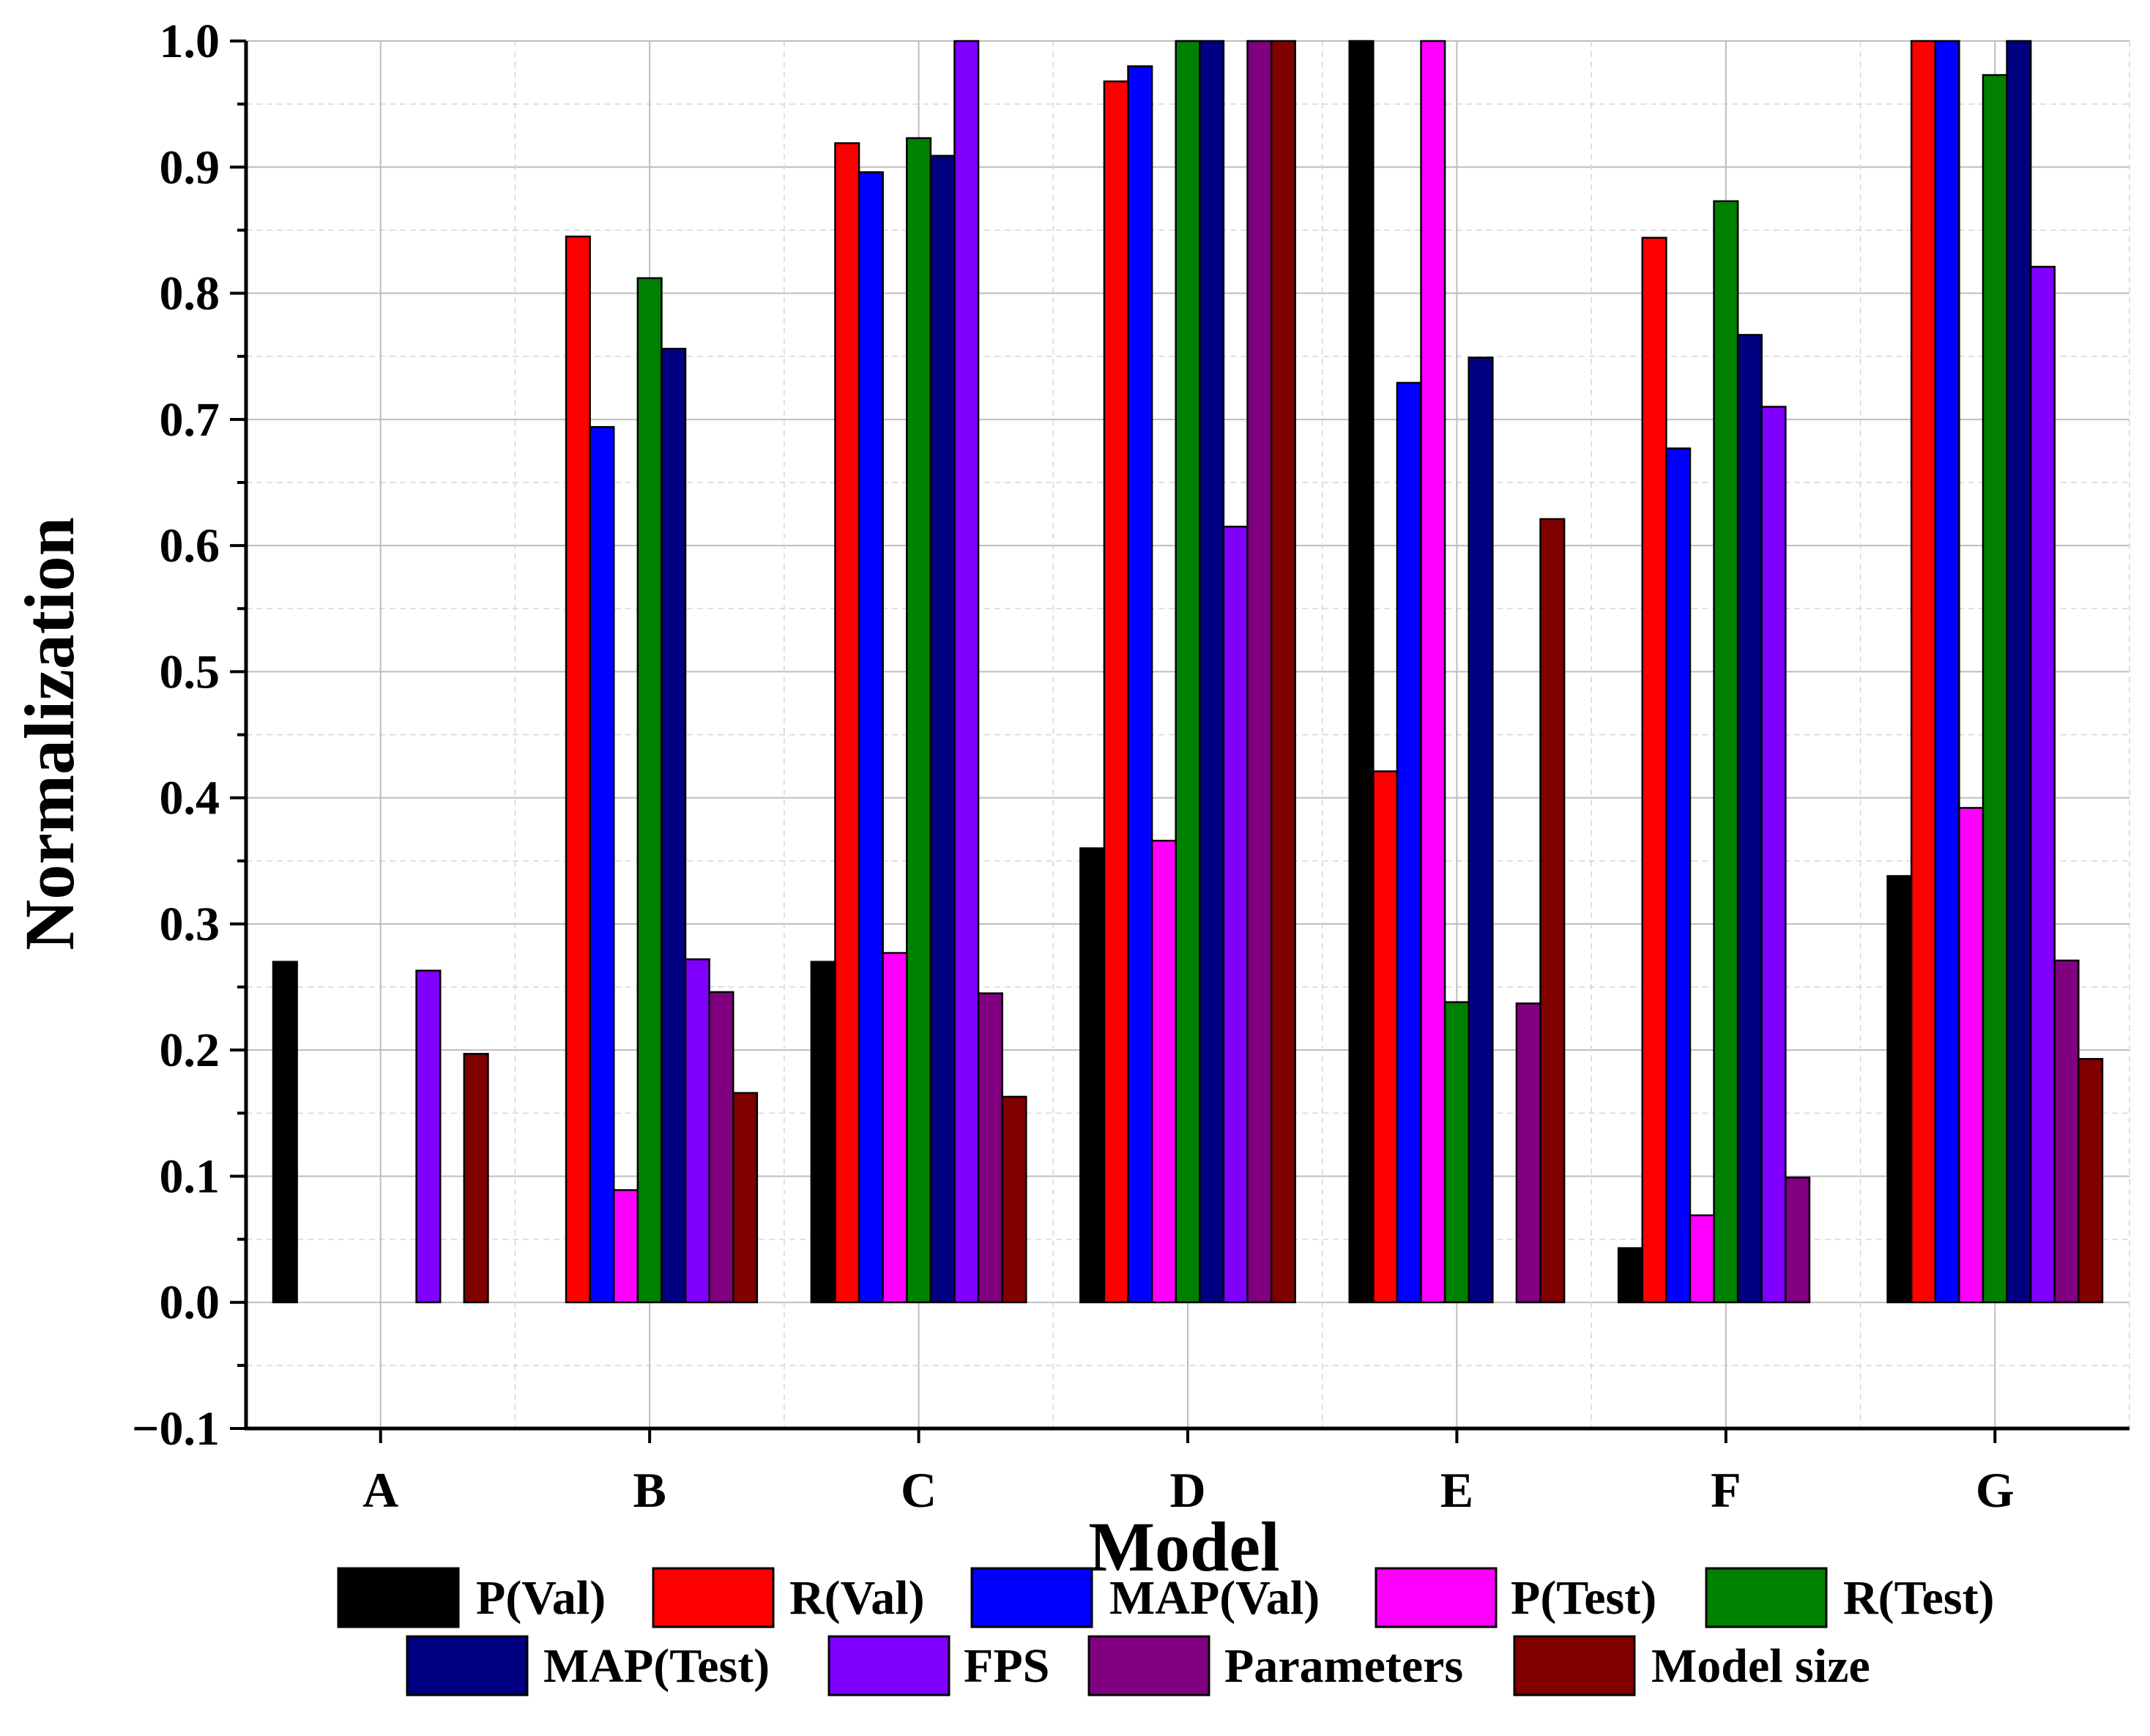 This screenshot has height=1736, width=2150. I want to click on y-tick-label: 0.3, so click(190, 924).